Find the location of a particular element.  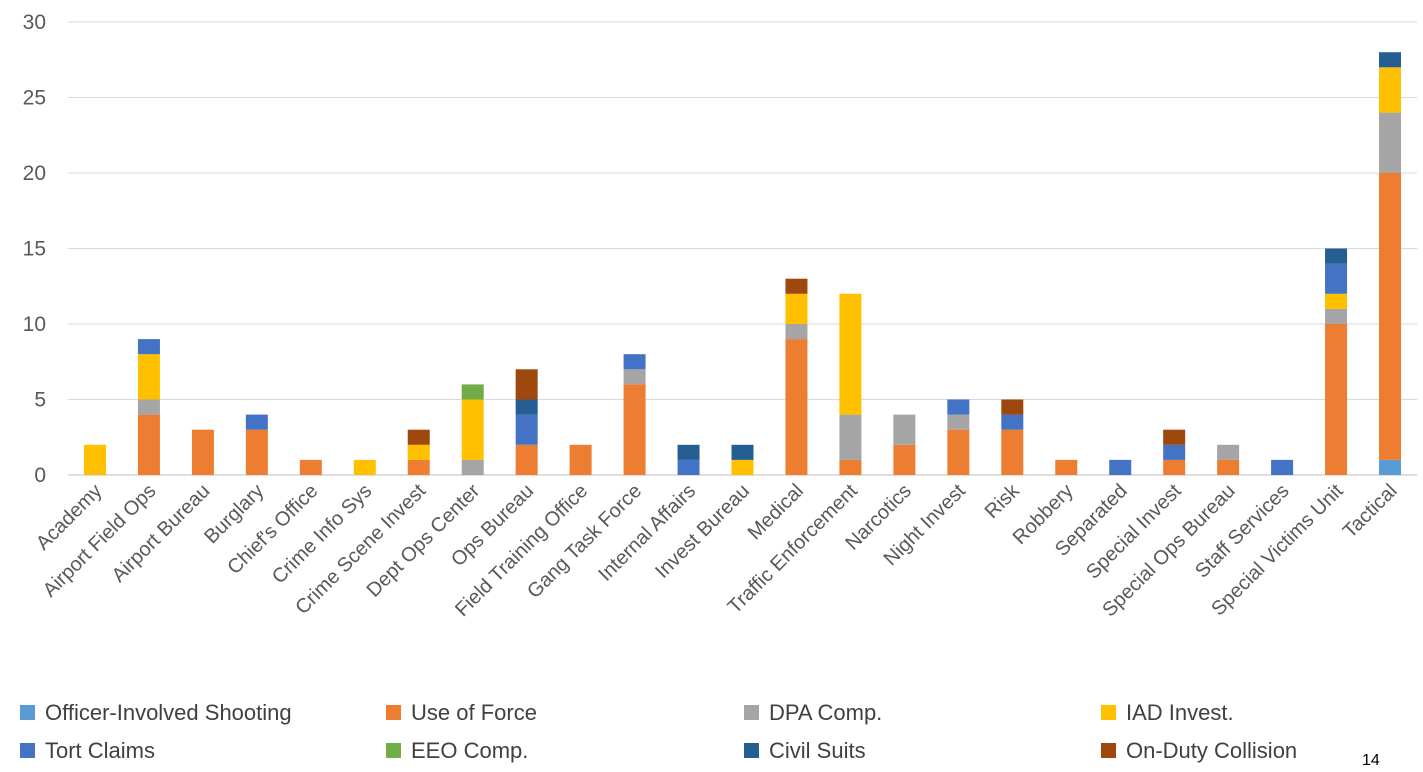

y-tick-label: 10 is located at coordinates (34, 324).